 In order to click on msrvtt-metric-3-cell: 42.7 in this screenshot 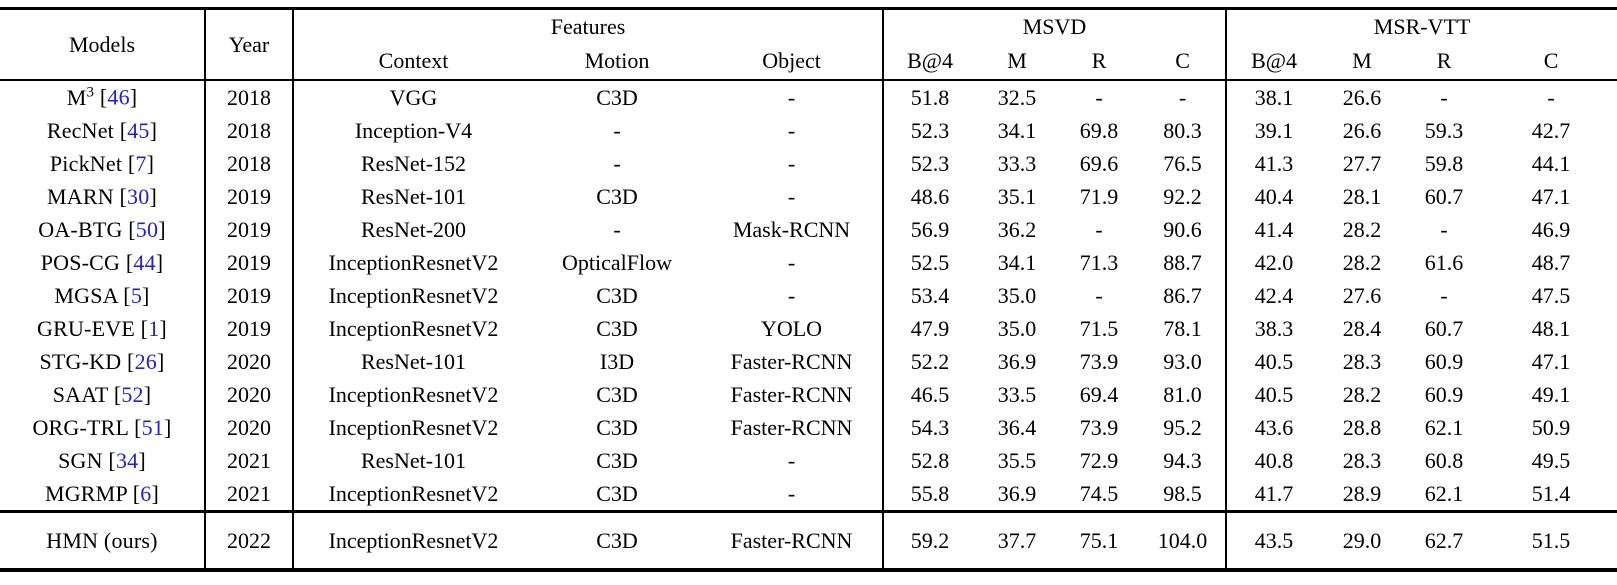, I will do `click(1551, 130)`.